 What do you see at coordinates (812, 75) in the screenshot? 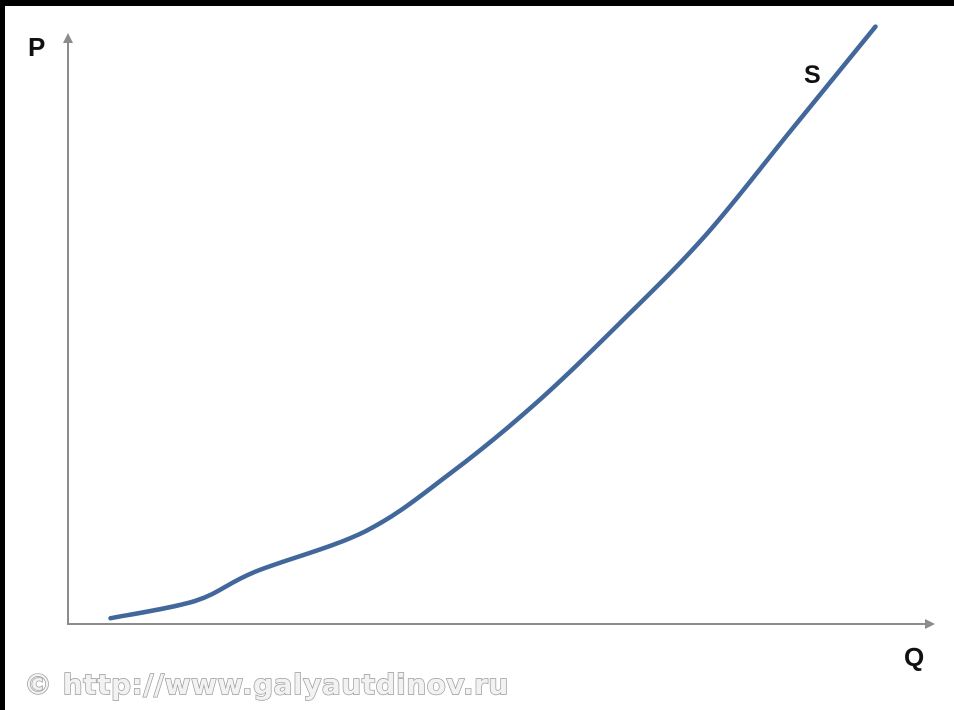
I see `series-label-s: S` at bounding box center [812, 75].